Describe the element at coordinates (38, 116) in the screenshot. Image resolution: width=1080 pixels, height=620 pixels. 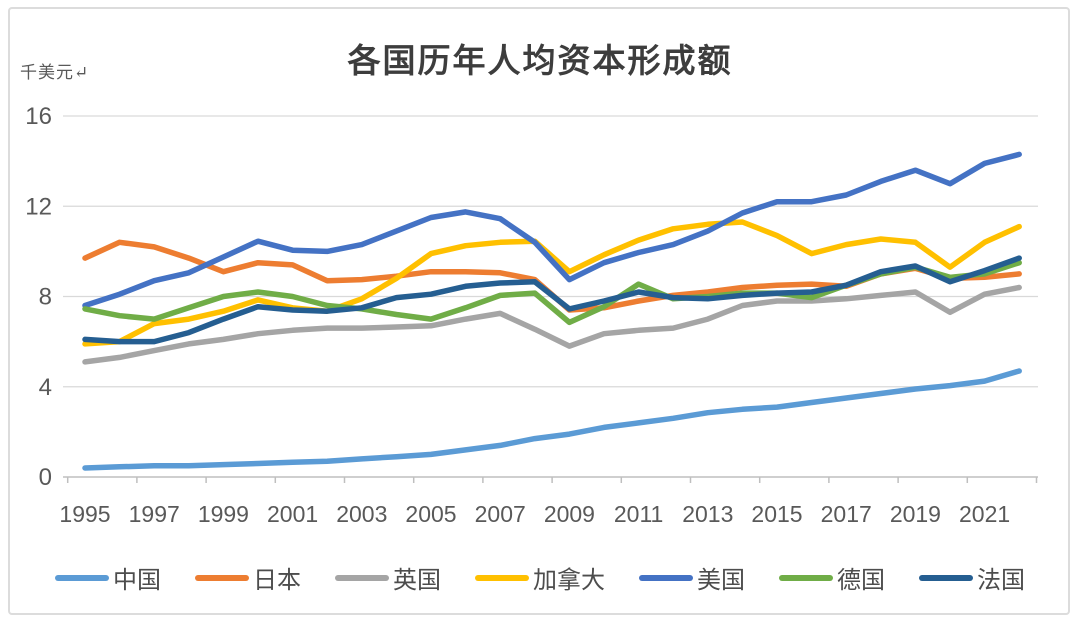
I see `y-tick-label-16: 16` at that location.